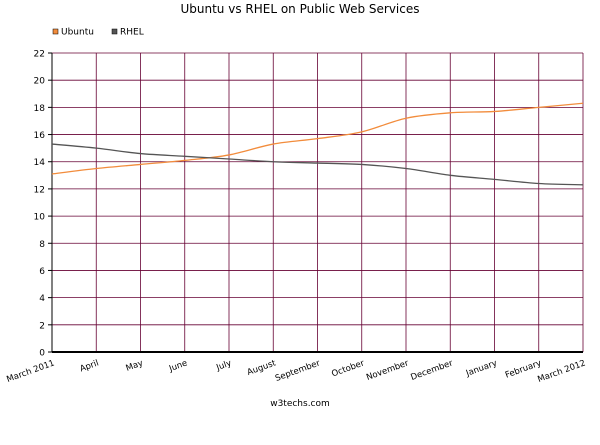 This screenshot has height=445, width=600. Describe the element at coordinates (98, 33) in the screenshot. I see `legend: Ubuntu RHEL` at that location.